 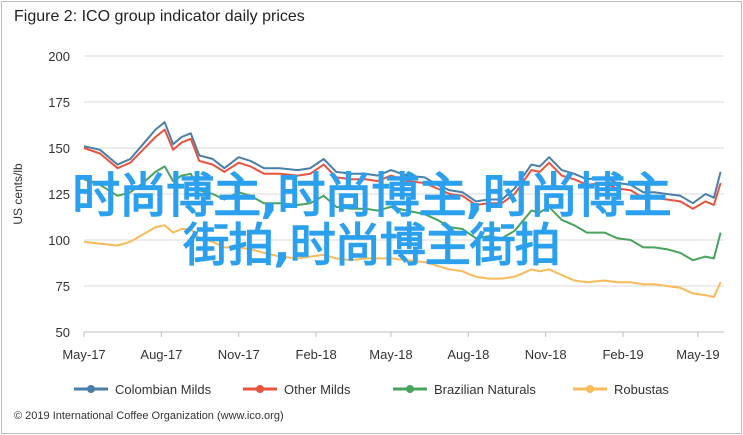 I want to click on legend-label: Other Milds, so click(x=317, y=389).